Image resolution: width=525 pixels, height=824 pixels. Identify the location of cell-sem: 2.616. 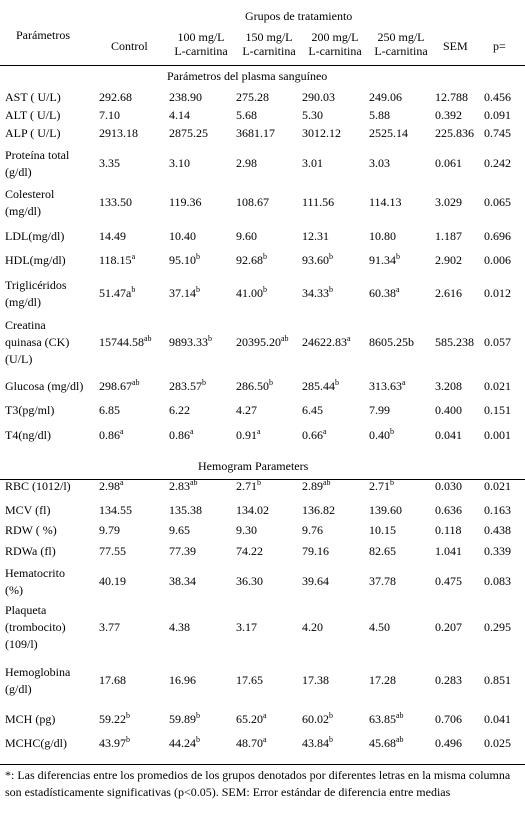
(448, 293).